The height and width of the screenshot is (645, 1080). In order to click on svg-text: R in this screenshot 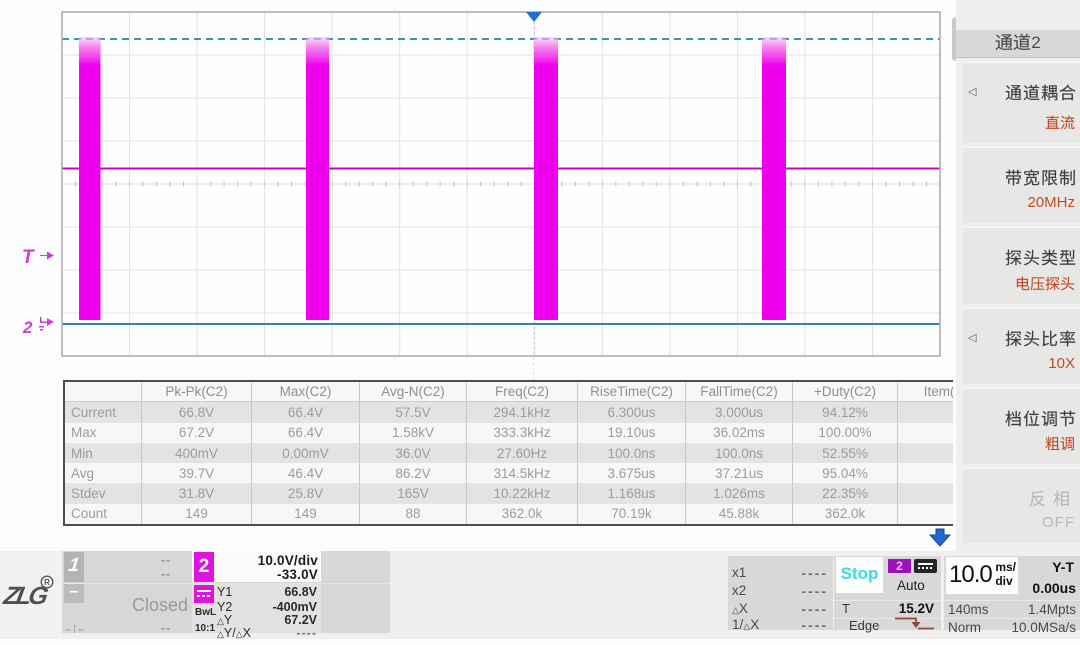, I will do `click(47, 582)`.